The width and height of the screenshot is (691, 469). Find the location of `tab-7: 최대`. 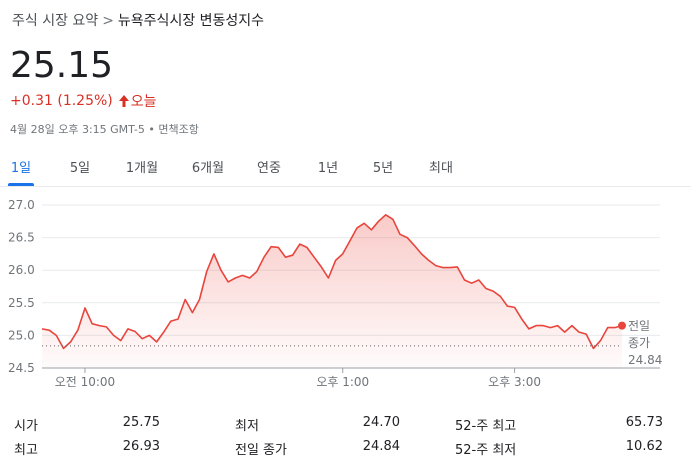

tab-7: 최대 is located at coordinates (441, 168).